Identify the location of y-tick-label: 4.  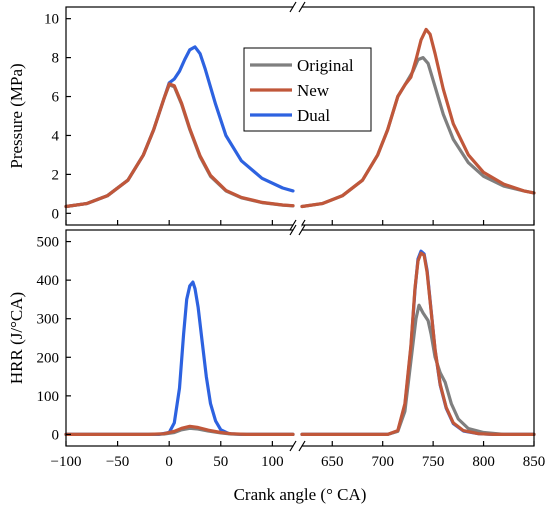
(56, 136).